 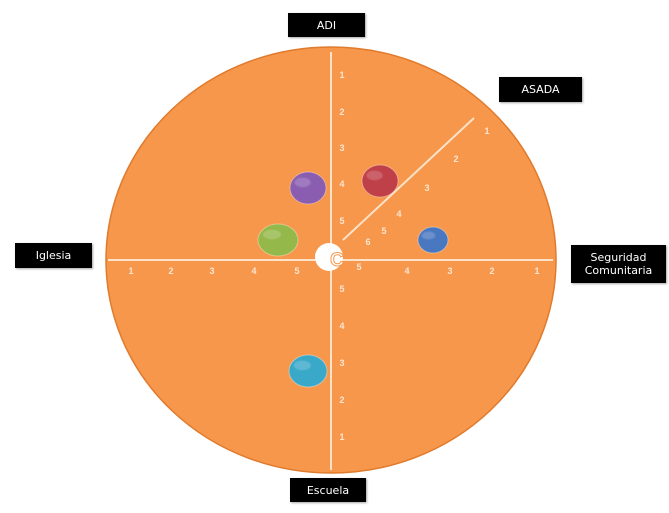 I want to click on tick-left-3: 3, so click(x=211, y=271).